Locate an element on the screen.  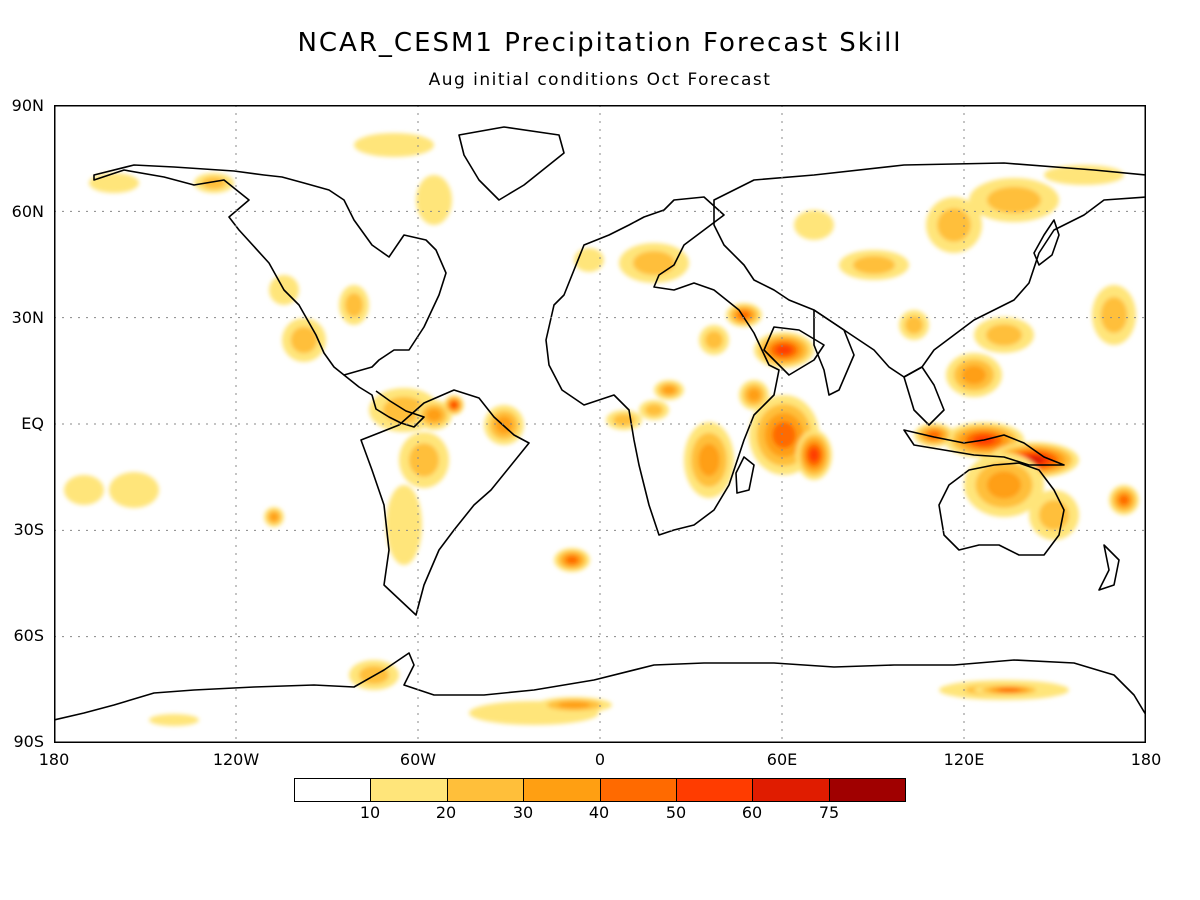
lat-label-60s: 60S is located at coordinates (28, 635).